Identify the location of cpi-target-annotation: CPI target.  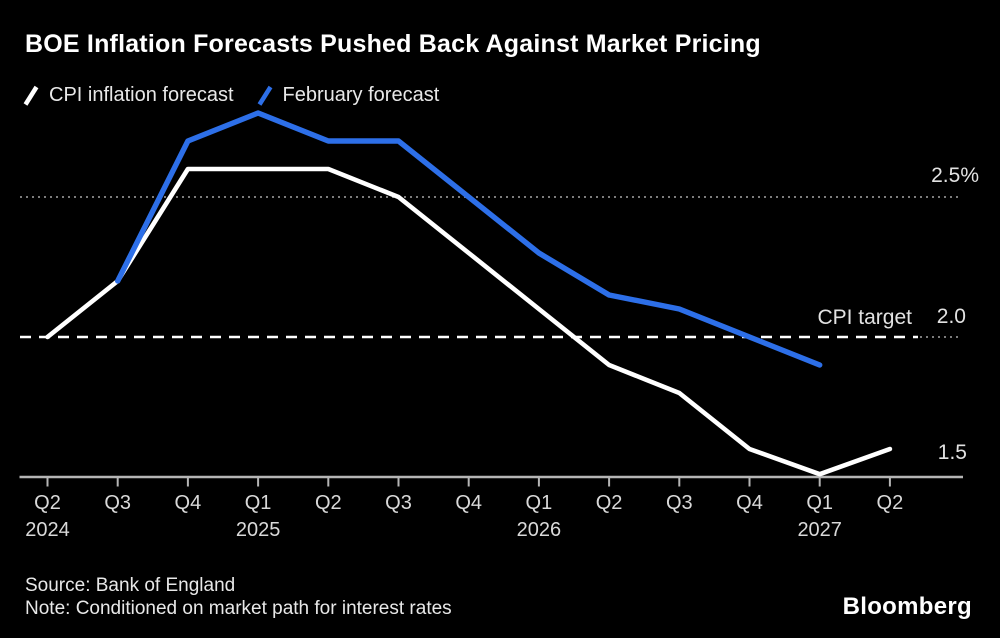
(864, 317).